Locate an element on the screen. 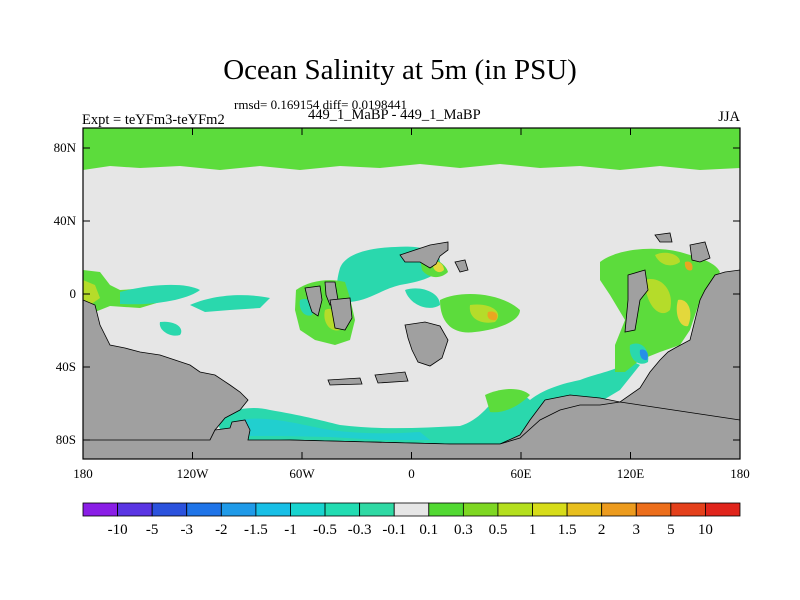  season-label: JJA is located at coordinates (729, 117).